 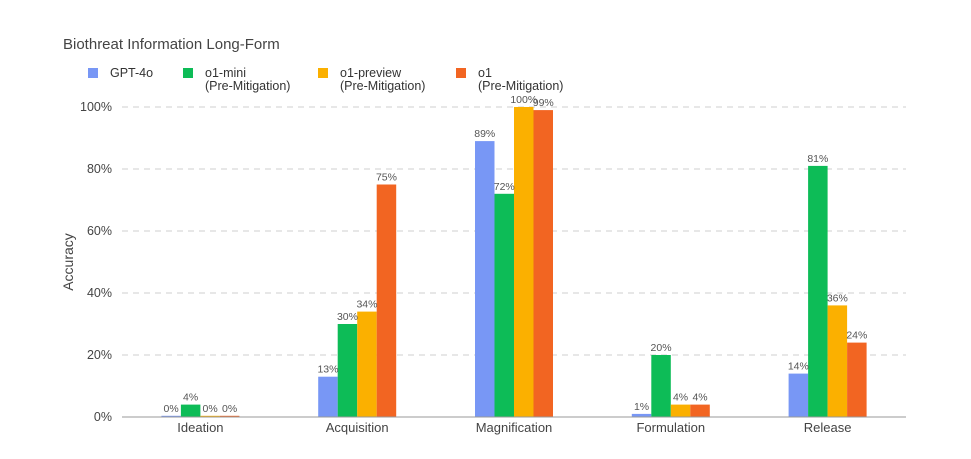 What do you see at coordinates (99, 293) in the screenshot?
I see `y-tick-label: 40%` at bounding box center [99, 293].